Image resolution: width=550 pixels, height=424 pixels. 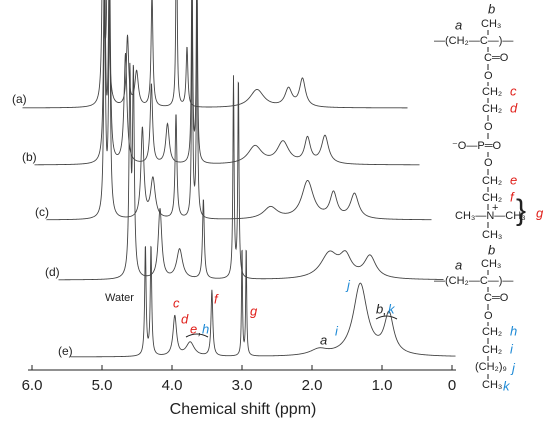 I want to click on x-tick-label: 6.0, so click(x=32, y=385).